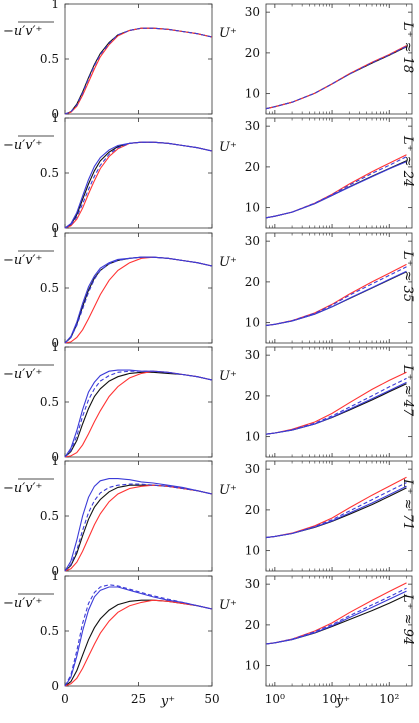 This screenshot has width=419, height=723. Describe the element at coordinates (228, 490) in the screenshot. I see `right-r5-ylabel: U⁺` at that location.